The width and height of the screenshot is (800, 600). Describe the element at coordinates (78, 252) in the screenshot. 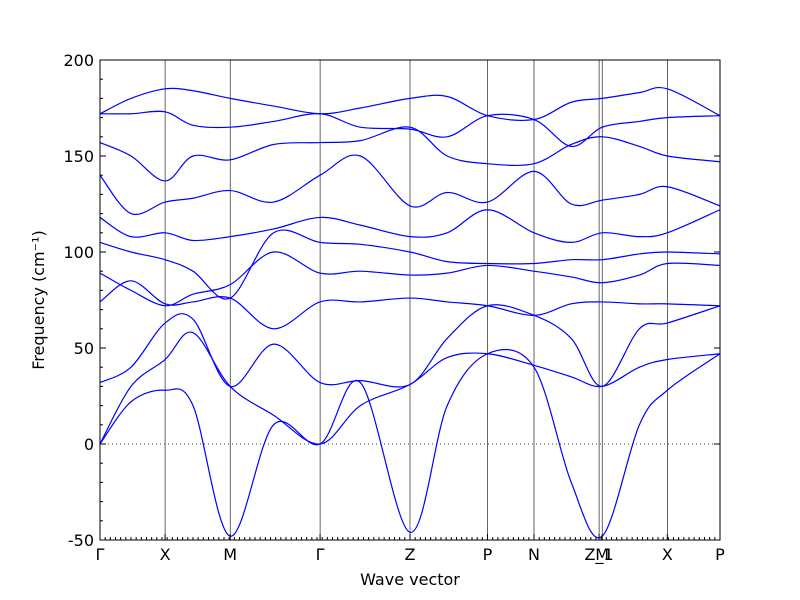

I see `y-tick-label: 100` at that location.